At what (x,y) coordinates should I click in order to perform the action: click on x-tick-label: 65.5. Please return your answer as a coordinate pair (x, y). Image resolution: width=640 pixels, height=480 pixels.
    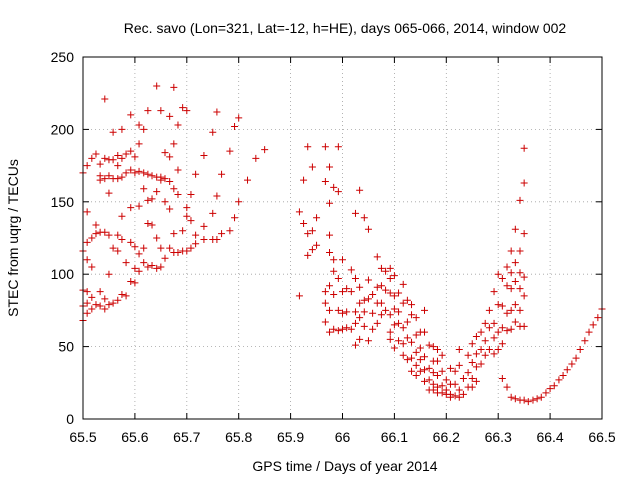
    Looking at the image, I should click on (82, 437).